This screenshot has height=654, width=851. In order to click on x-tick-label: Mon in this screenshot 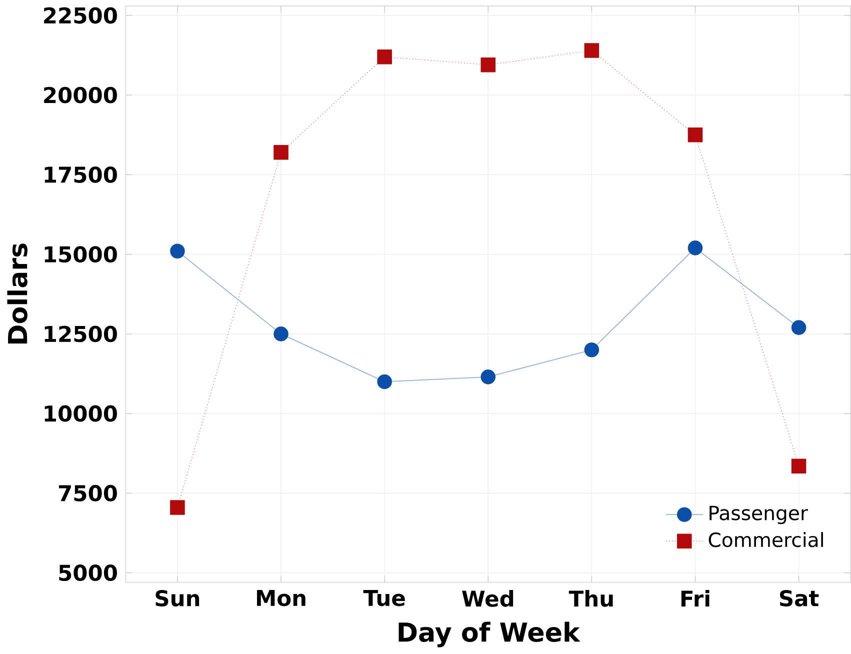, I will do `click(281, 598)`.